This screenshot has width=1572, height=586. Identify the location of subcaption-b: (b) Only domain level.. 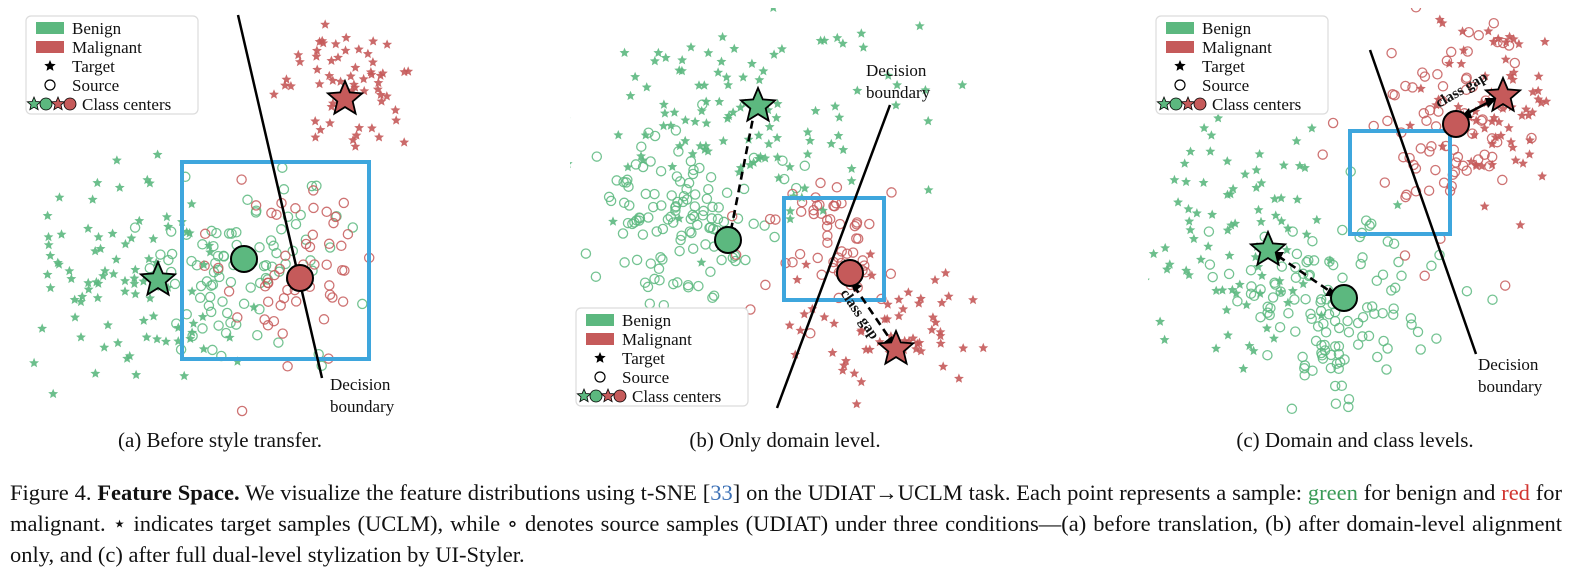
(785, 440).